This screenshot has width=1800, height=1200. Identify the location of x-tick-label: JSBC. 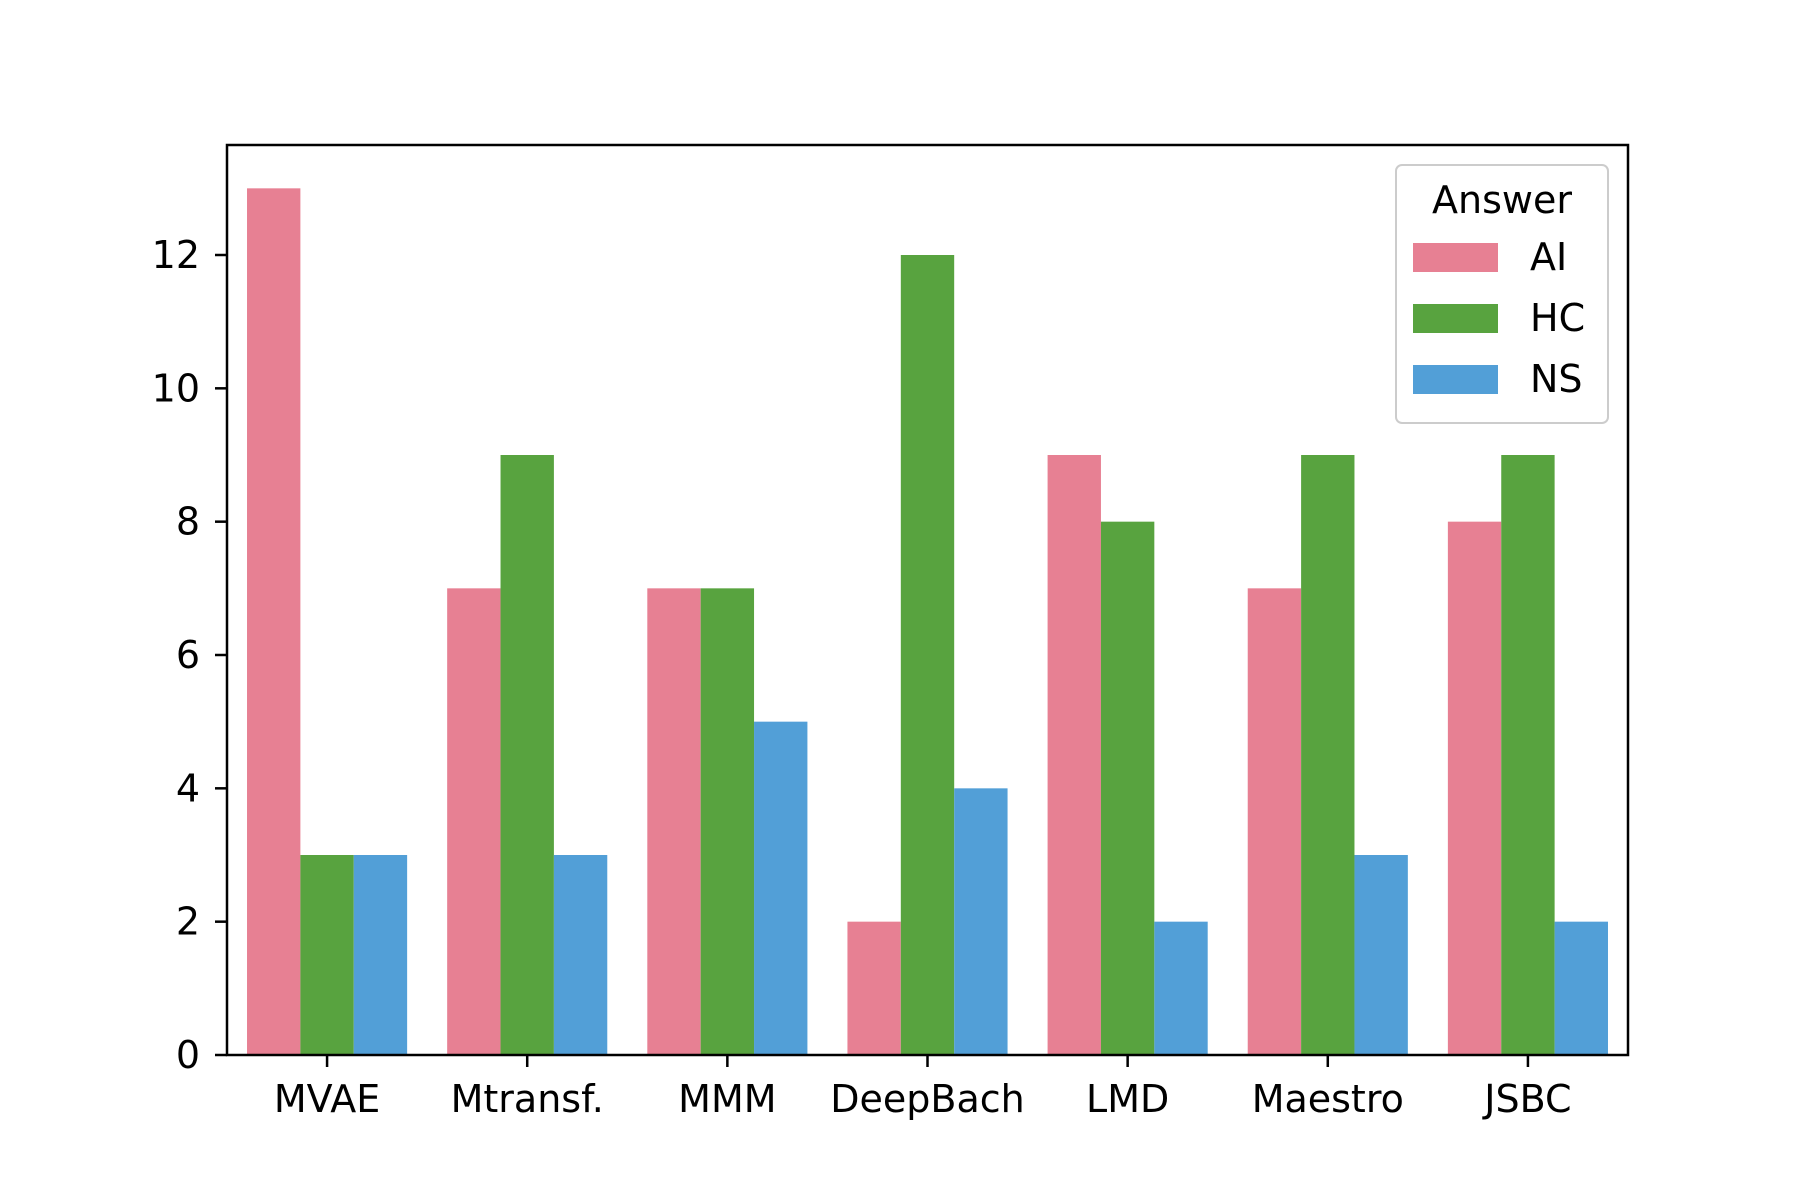
(1526, 1099).